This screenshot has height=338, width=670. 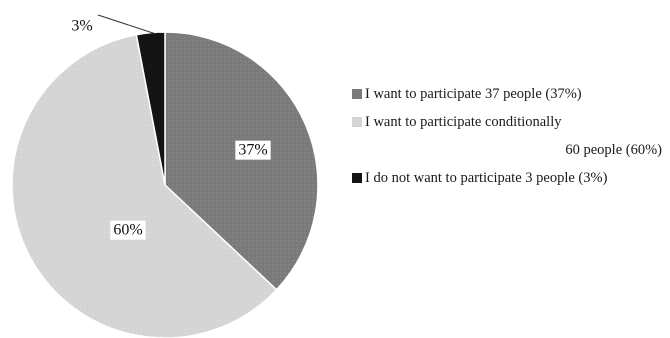 What do you see at coordinates (357, 94) in the screenshot?
I see `legend-swatch-participate` at bounding box center [357, 94].